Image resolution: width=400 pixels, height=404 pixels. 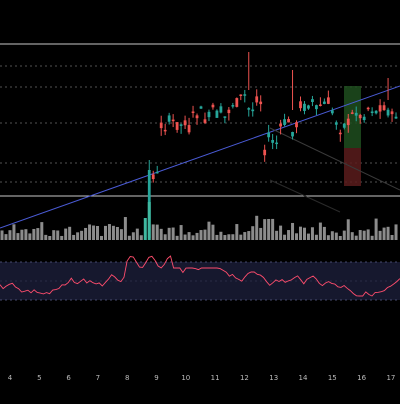 I want to click on x-tick-label: 13, so click(x=273, y=378).